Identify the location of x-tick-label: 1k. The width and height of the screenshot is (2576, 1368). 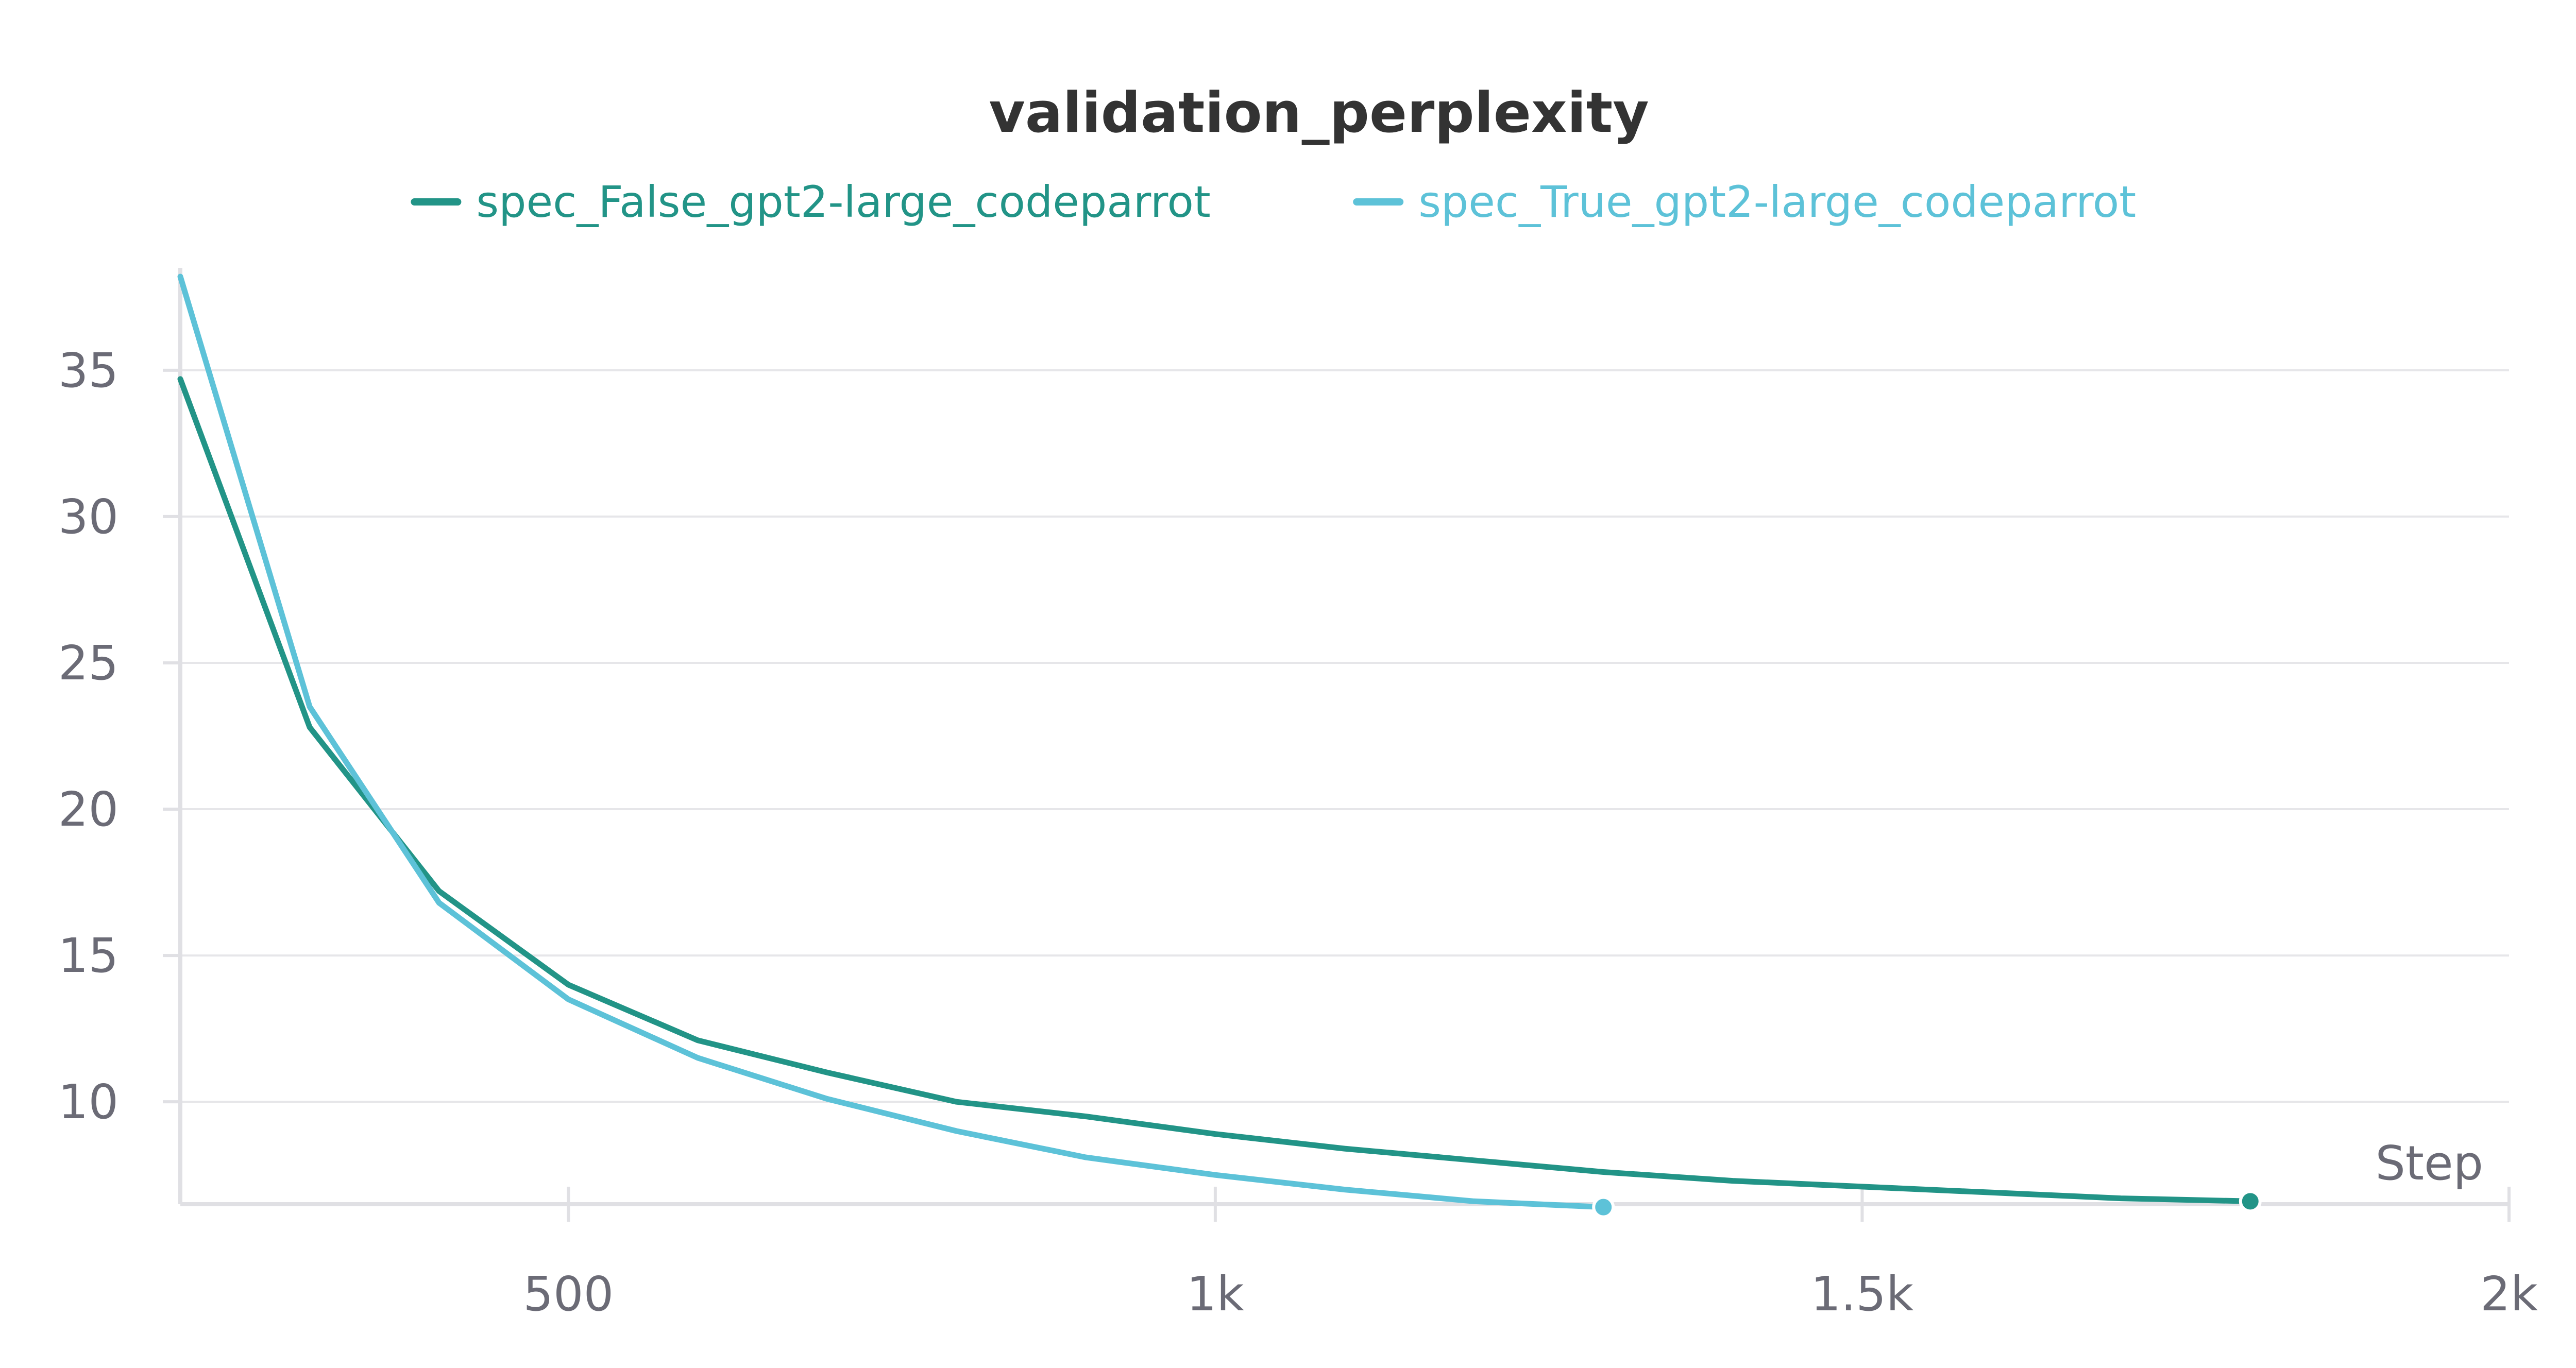
(1216, 1294).